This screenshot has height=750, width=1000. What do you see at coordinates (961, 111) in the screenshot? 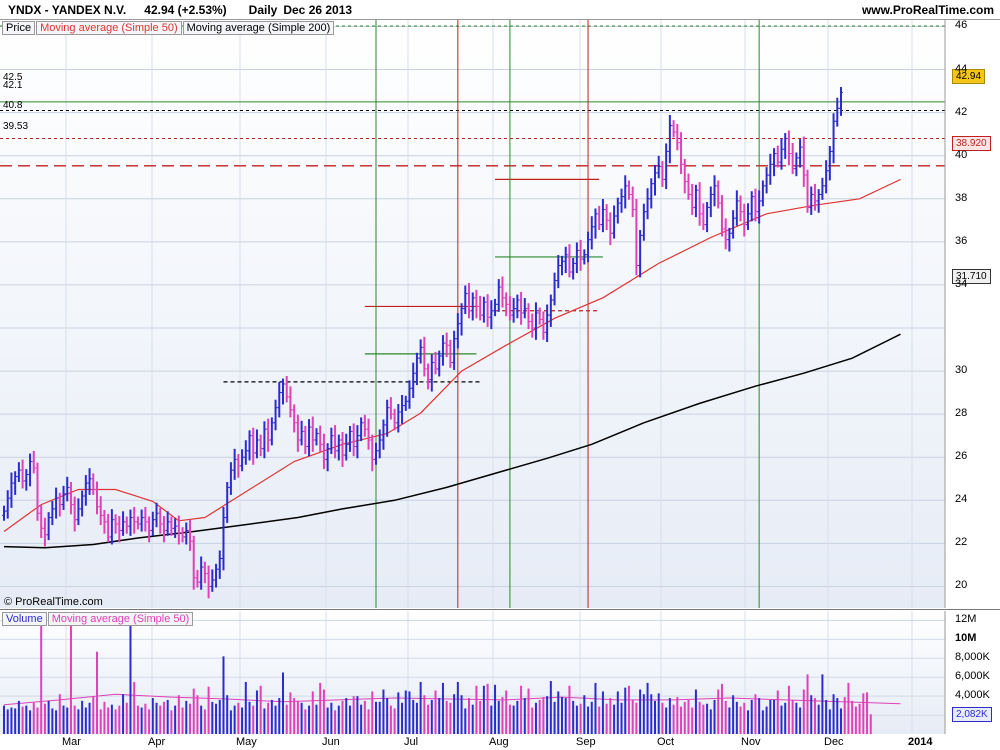
I see `price-tick: 42` at bounding box center [961, 111].